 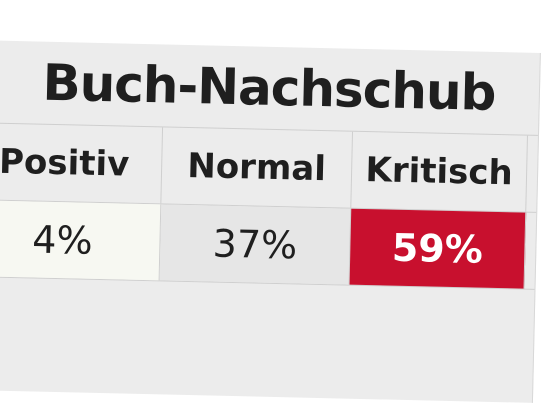 I want to click on column-header: Kritisch, so click(x=439, y=171).